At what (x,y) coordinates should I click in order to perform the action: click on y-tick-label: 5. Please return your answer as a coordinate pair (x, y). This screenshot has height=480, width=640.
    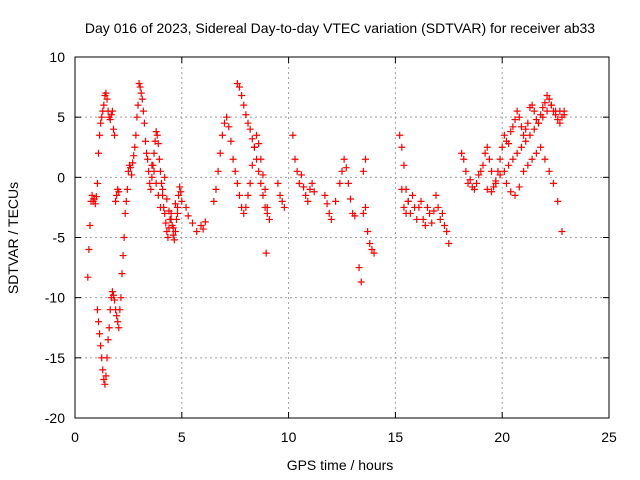
    Looking at the image, I should click on (61, 117).